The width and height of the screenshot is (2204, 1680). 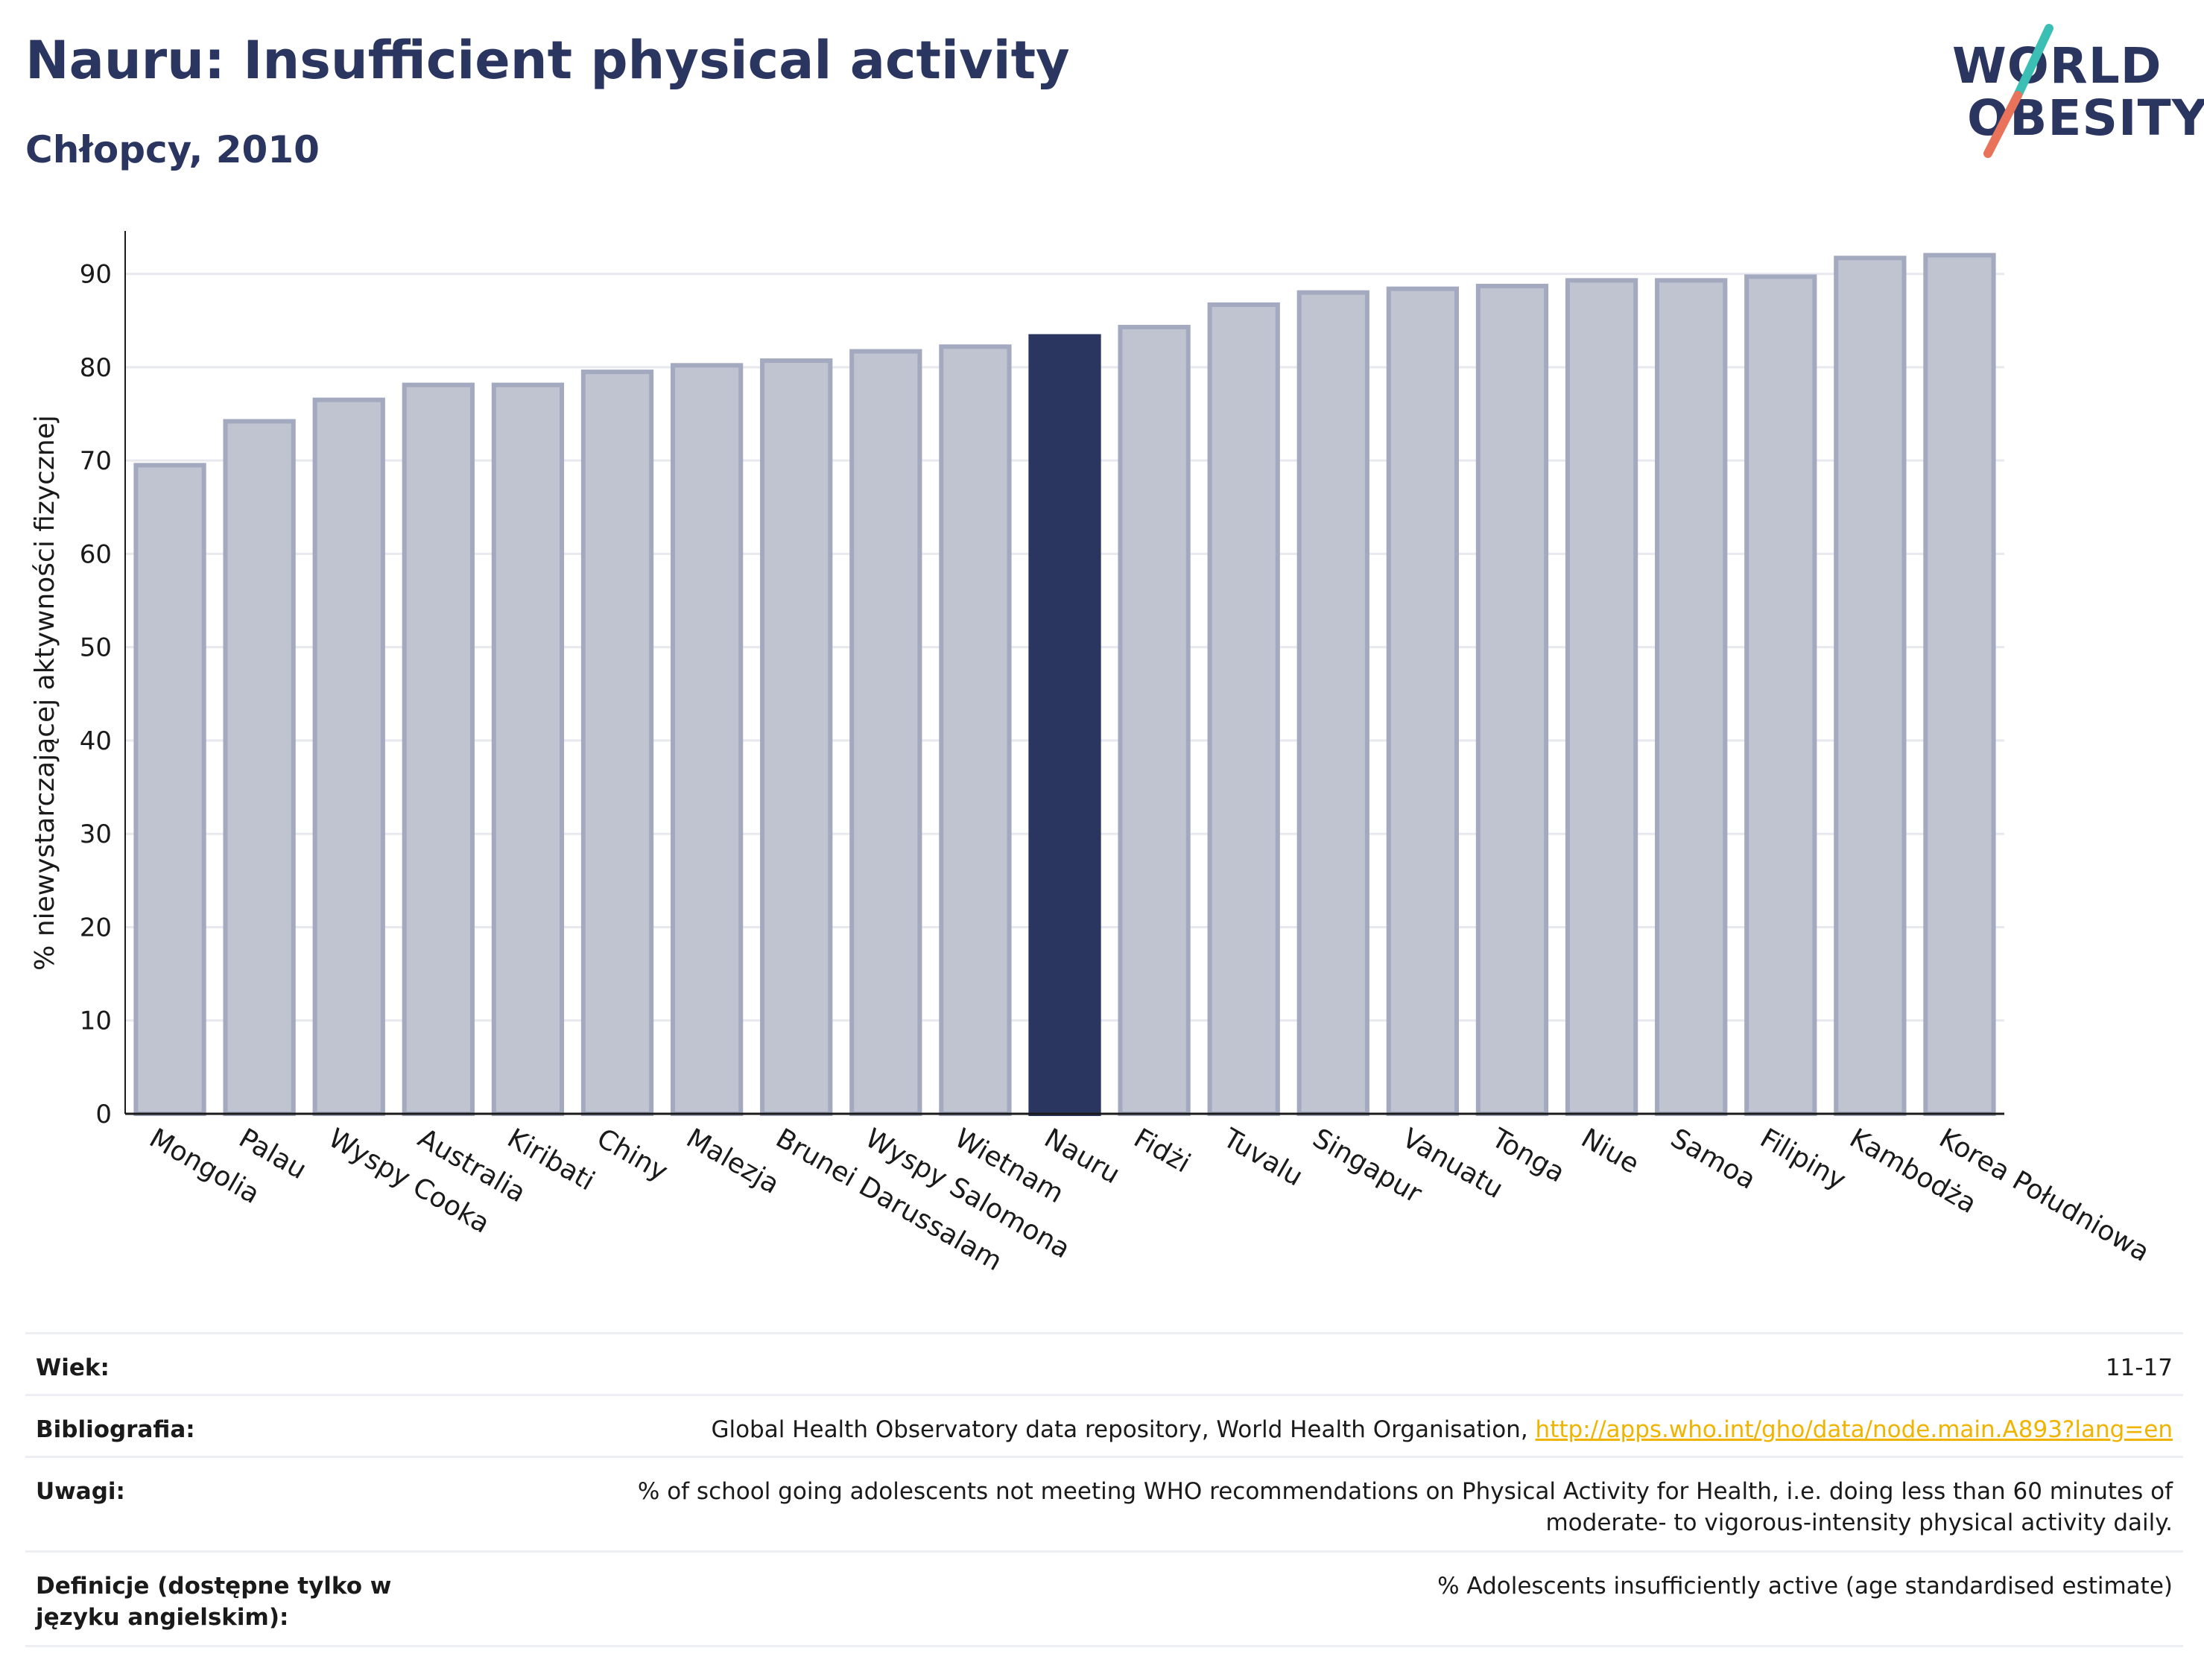 I want to click on x-tick-label: Filipiny, so click(x=1803, y=1159).